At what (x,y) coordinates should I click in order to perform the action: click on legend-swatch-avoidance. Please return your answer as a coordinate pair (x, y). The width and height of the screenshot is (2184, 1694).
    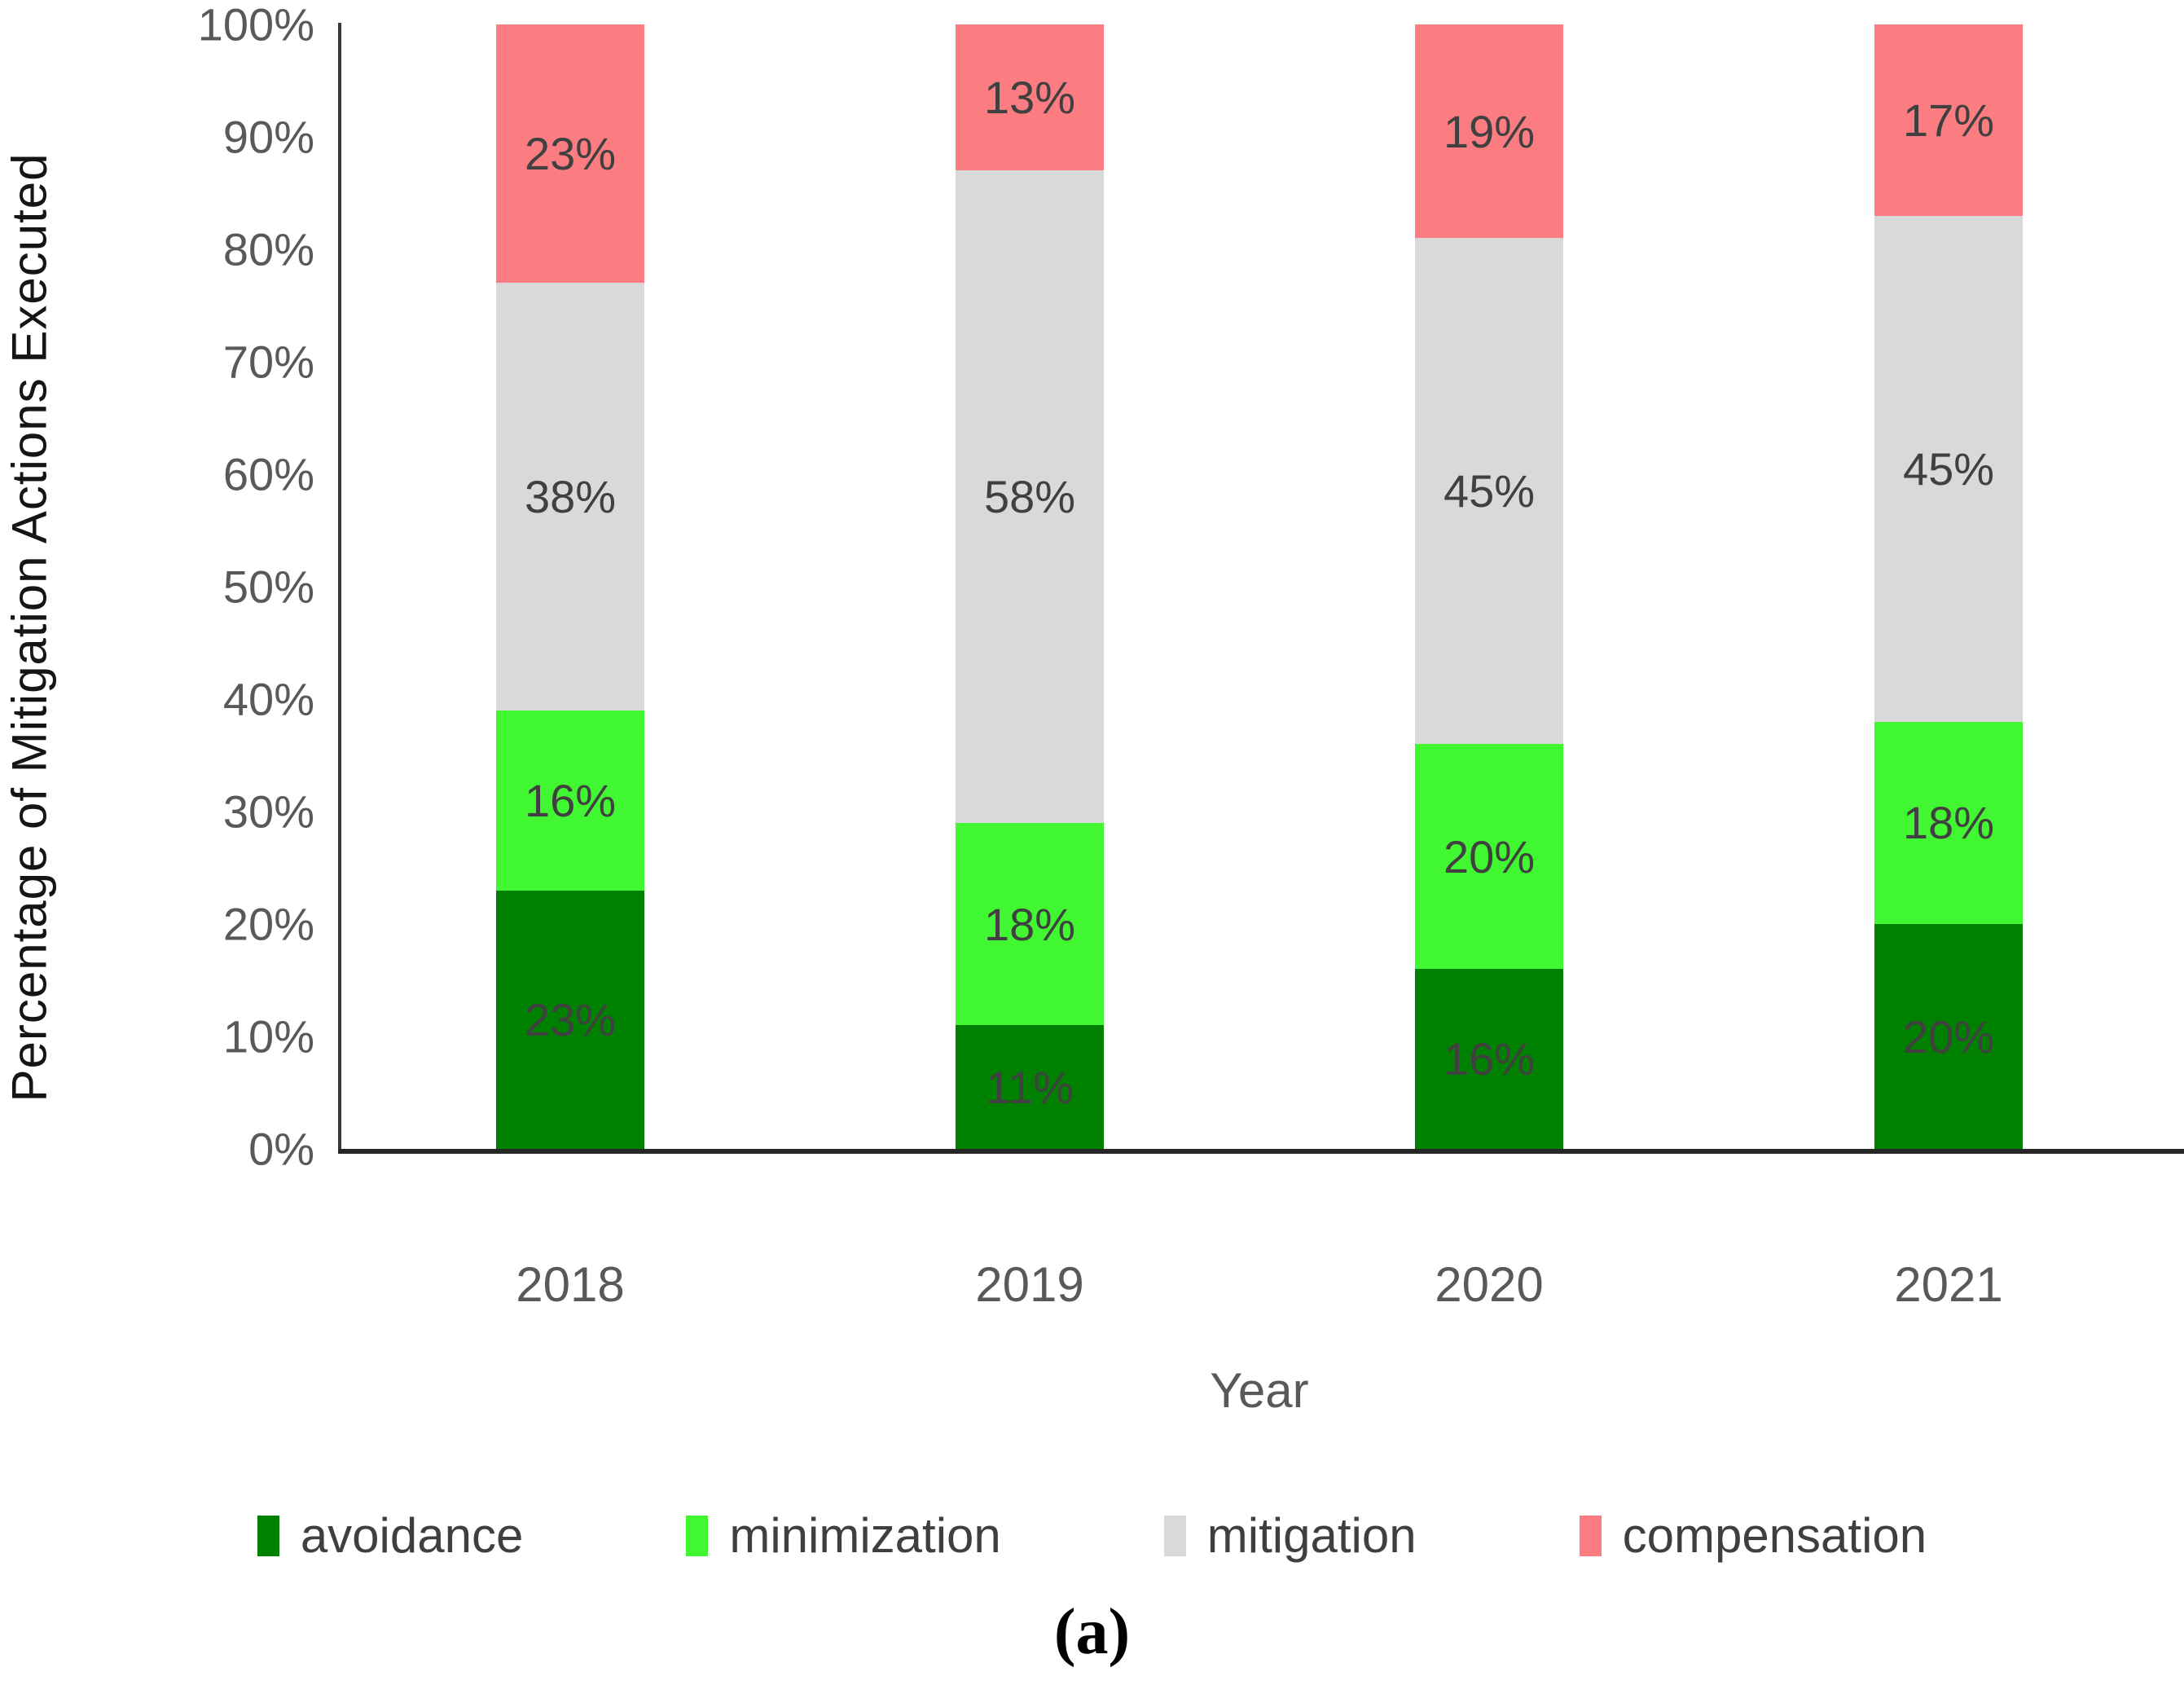
    Looking at the image, I should click on (268, 1535).